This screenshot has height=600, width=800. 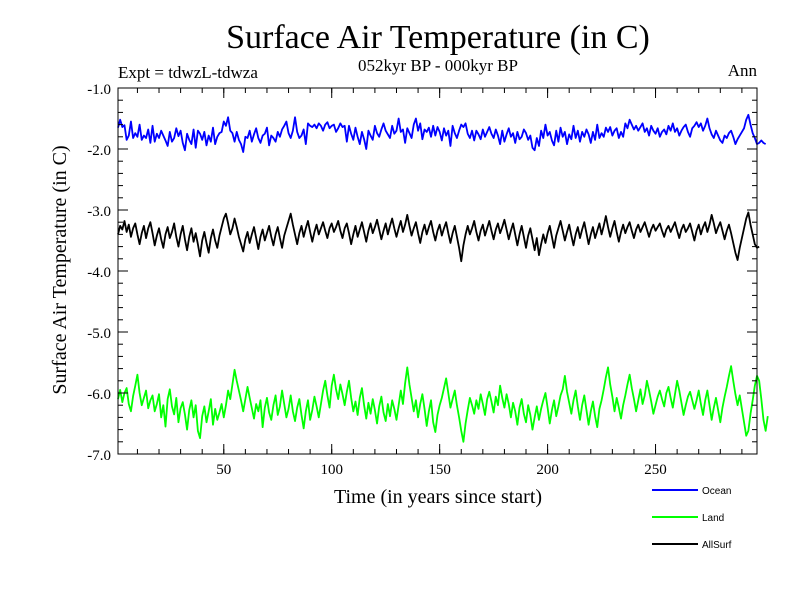 I want to click on x-tick-label: 150, so click(x=439, y=470).